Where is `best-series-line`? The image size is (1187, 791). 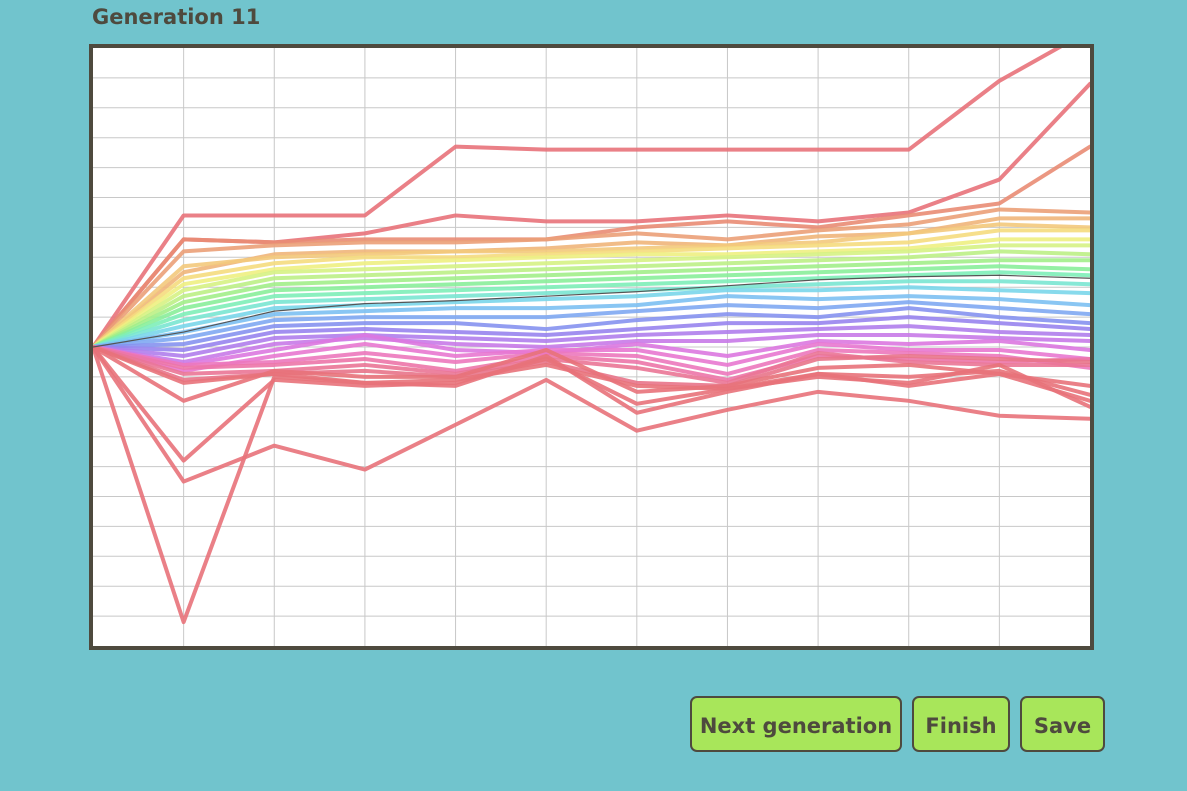
best-series-line is located at coordinates (591, 311).